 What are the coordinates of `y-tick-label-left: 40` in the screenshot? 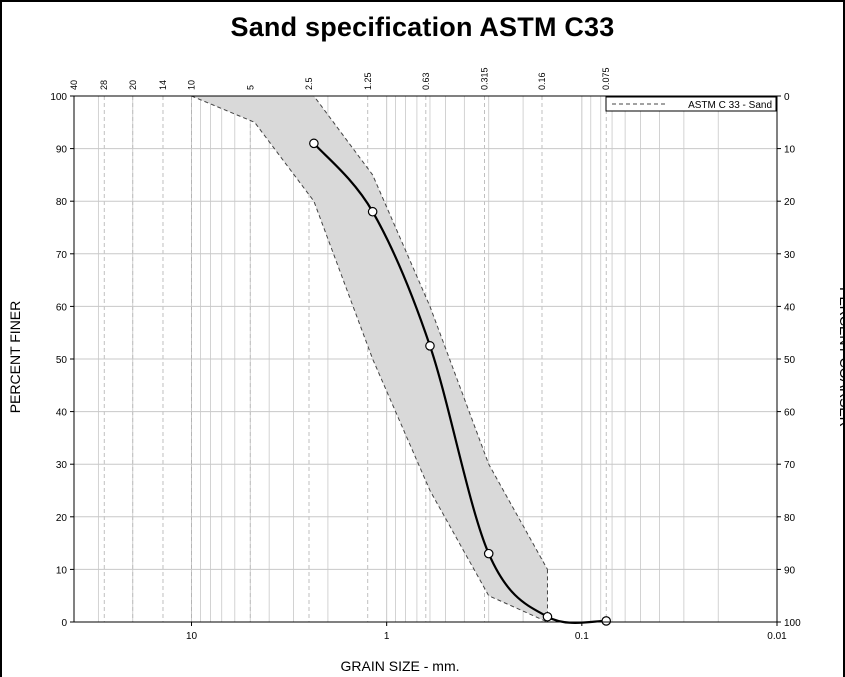 It's located at (62, 413).